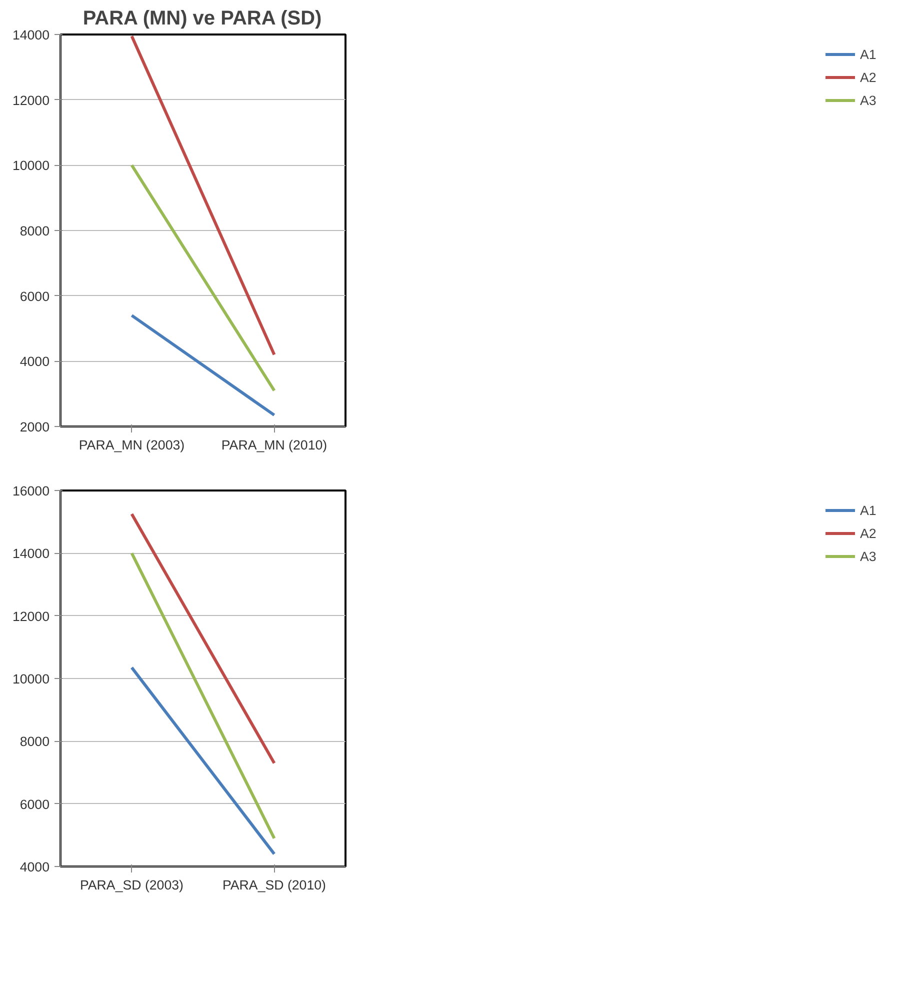  I want to click on y-tick-label: 16000, so click(31, 491).